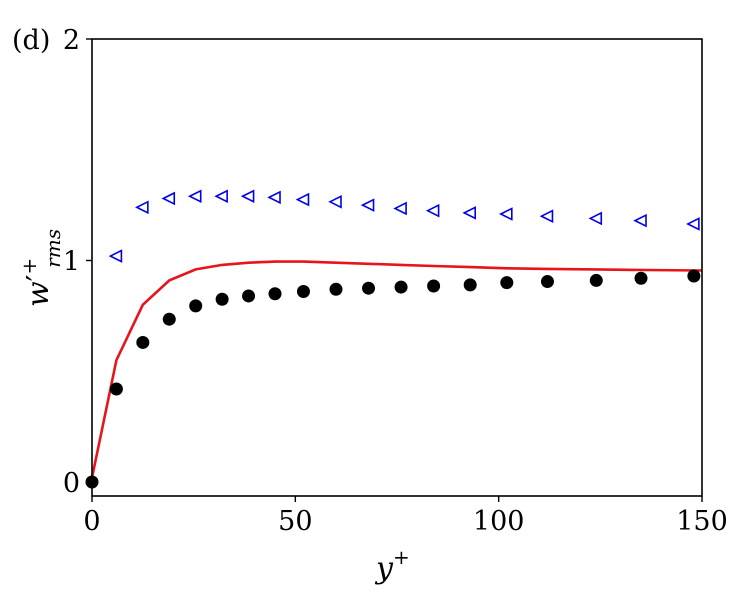 The width and height of the screenshot is (741, 597). I want to click on x-tick-label: 150, so click(702, 521).